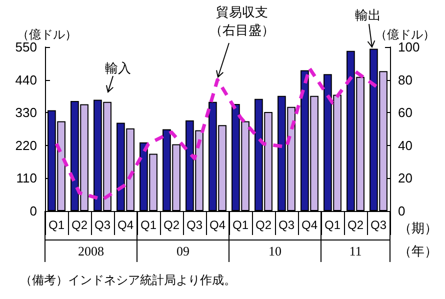 This screenshot has width=445, height=299. What do you see at coordinates (33, 211) in the screenshot?
I see `y-tick-label: 0` at bounding box center [33, 211].